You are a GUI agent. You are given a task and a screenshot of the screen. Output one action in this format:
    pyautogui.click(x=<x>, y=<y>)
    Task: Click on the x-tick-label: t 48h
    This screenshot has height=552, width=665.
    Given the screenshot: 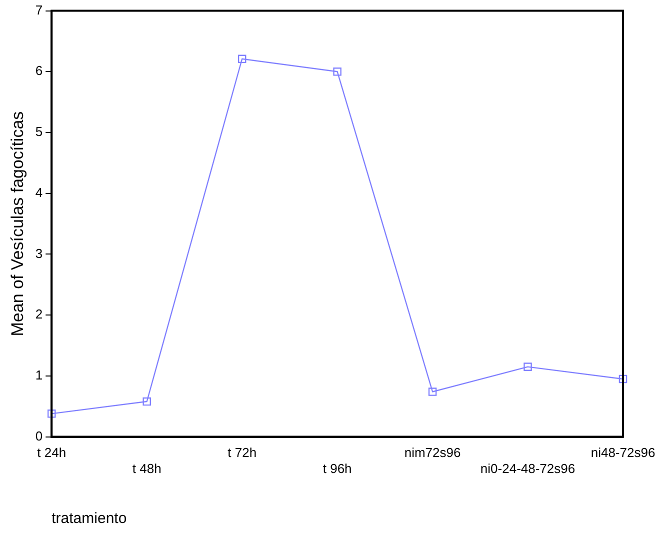 What is the action you would take?
    pyautogui.click(x=147, y=468)
    